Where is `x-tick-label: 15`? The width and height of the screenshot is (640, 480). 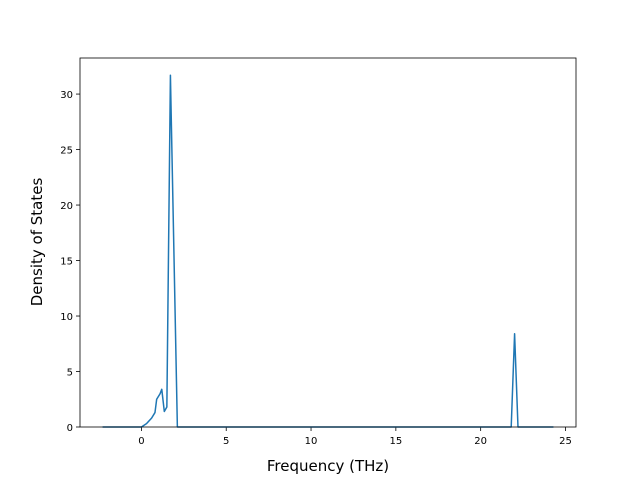 x-tick-label: 15 is located at coordinates (395, 441).